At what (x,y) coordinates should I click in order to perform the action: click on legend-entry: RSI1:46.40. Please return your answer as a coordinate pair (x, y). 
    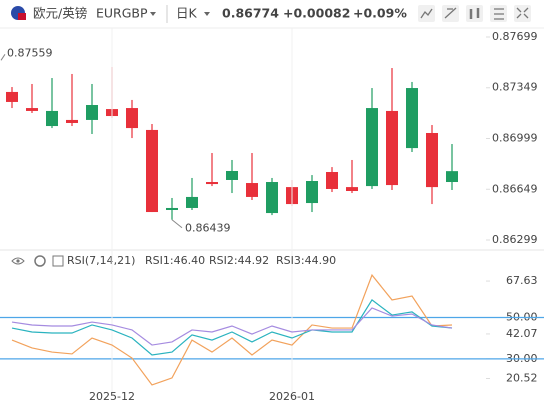
    Looking at the image, I should click on (175, 260).